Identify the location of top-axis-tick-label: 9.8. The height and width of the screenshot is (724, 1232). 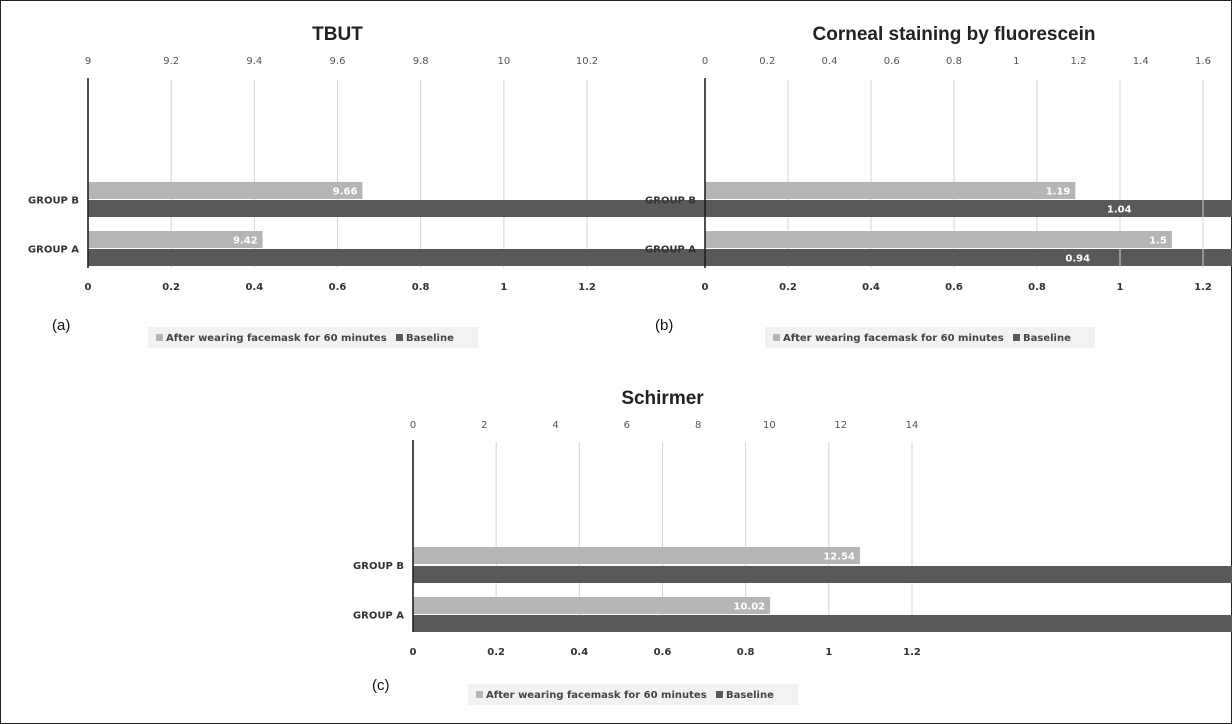
(421, 61).